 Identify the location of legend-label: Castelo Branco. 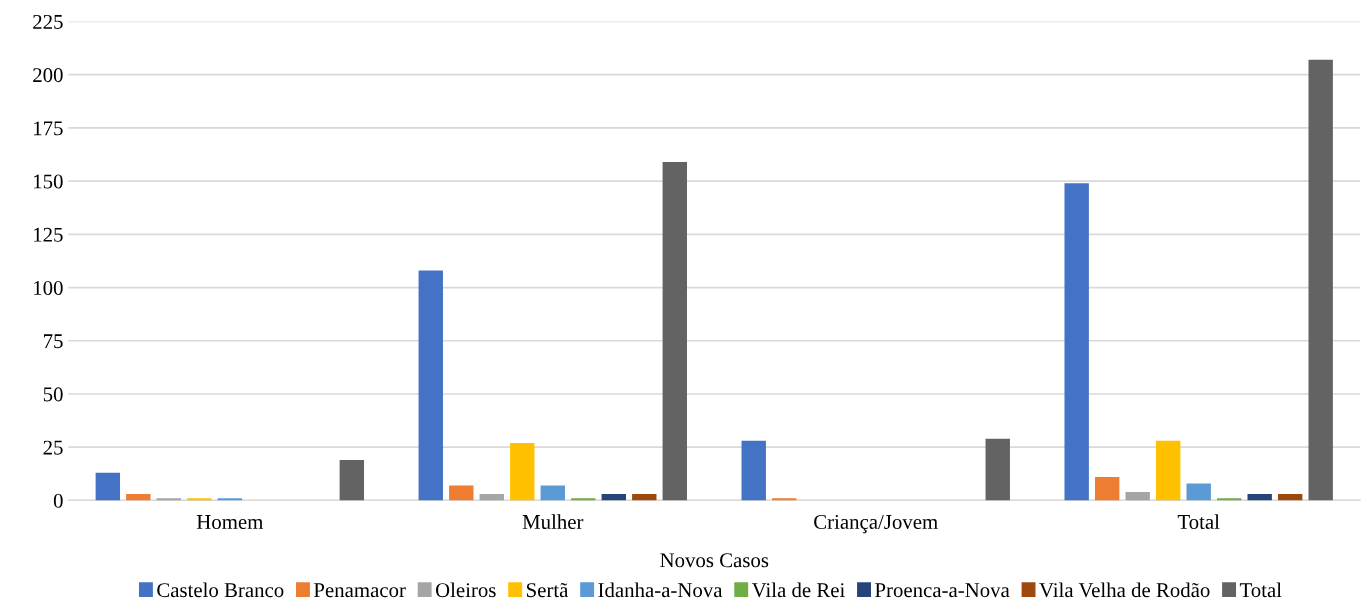
(220, 590).